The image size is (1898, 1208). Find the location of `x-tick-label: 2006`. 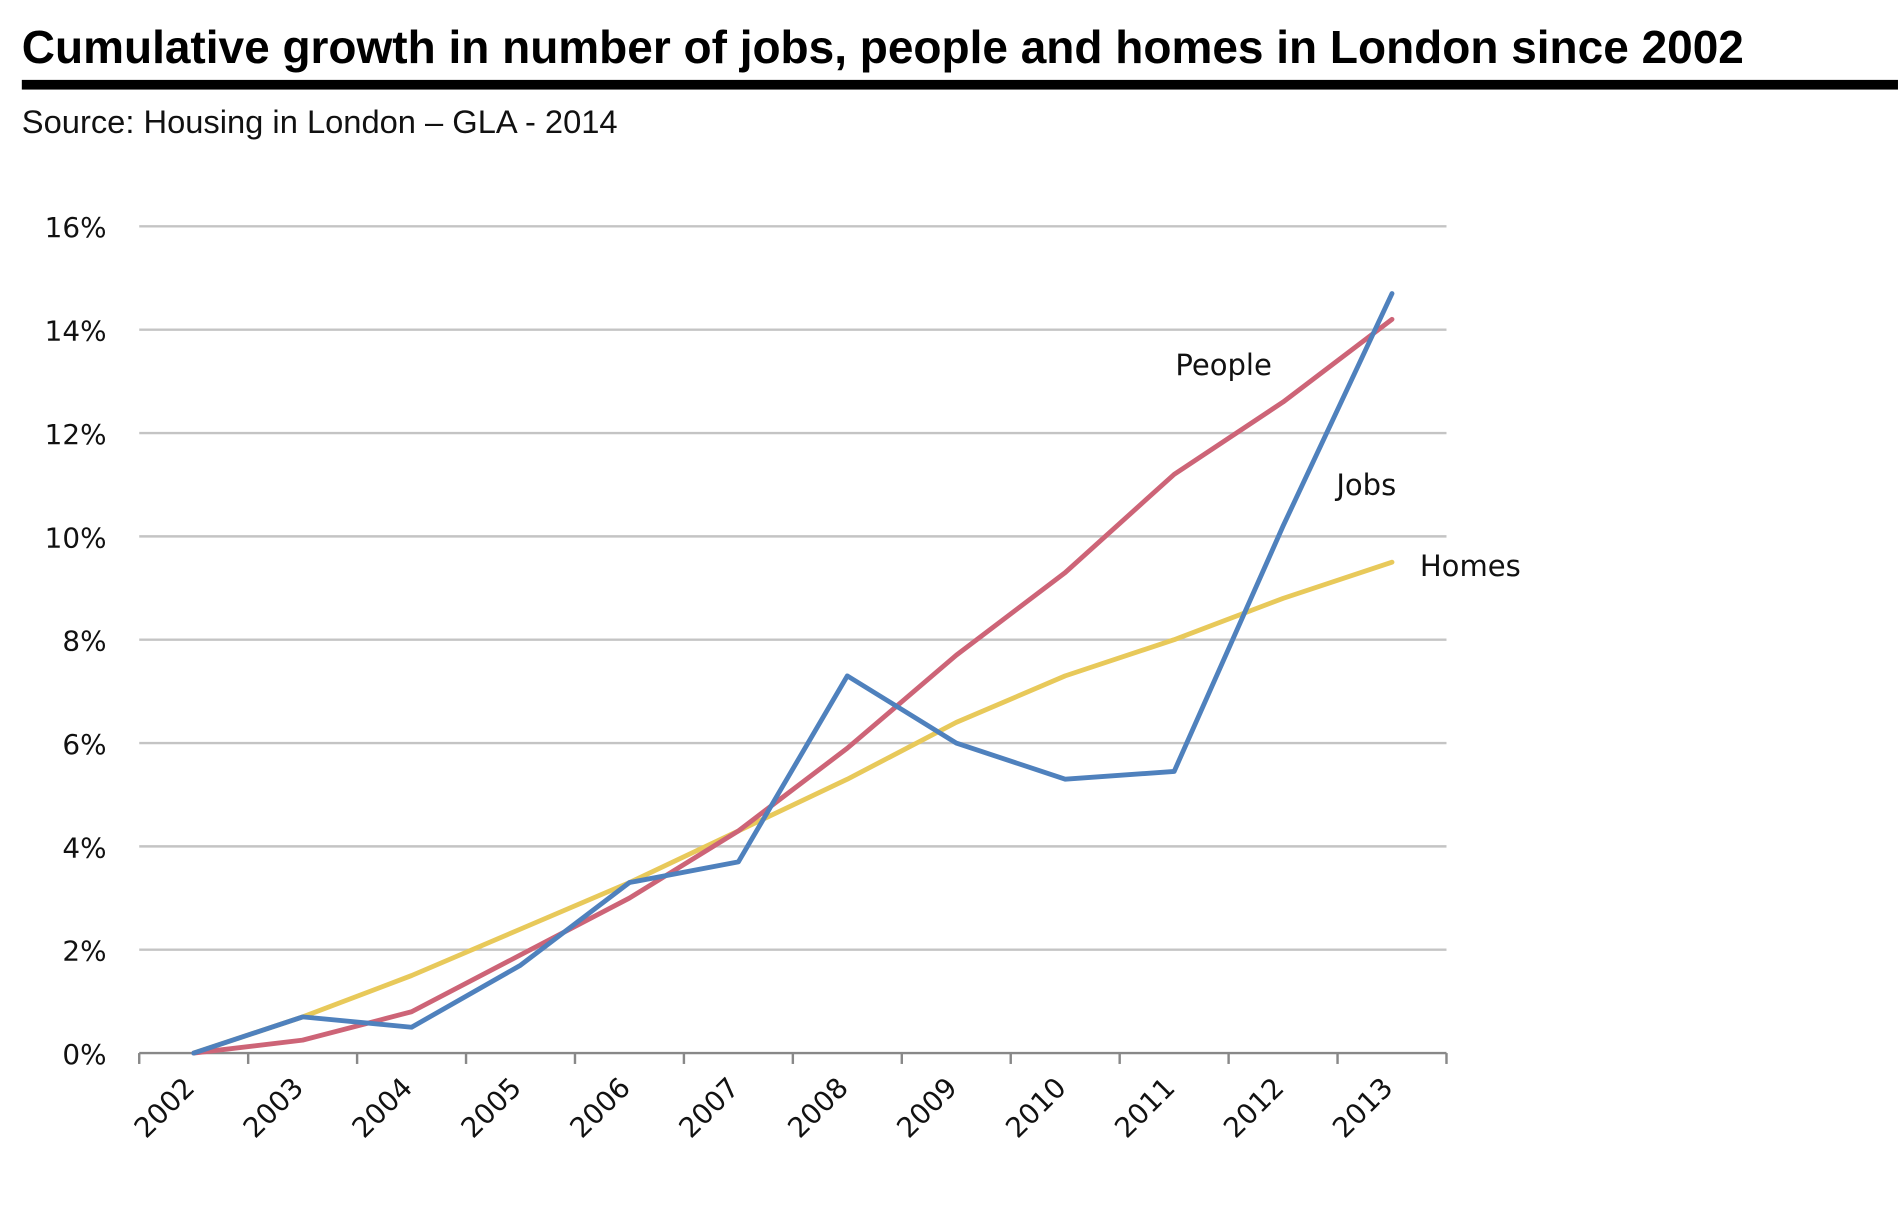

x-tick-label: 2006 is located at coordinates (599, 1107).